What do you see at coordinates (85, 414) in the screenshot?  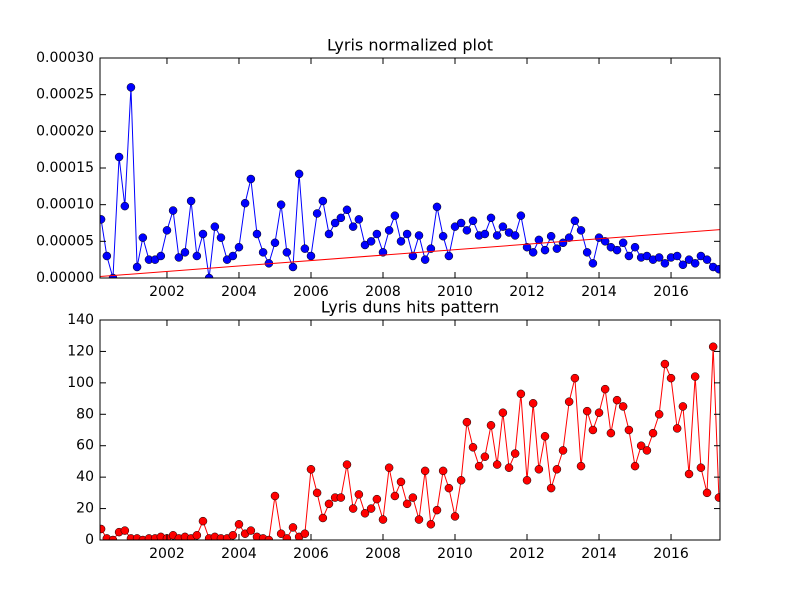 I see `y-tick-label: 80` at bounding box center [85, 414].